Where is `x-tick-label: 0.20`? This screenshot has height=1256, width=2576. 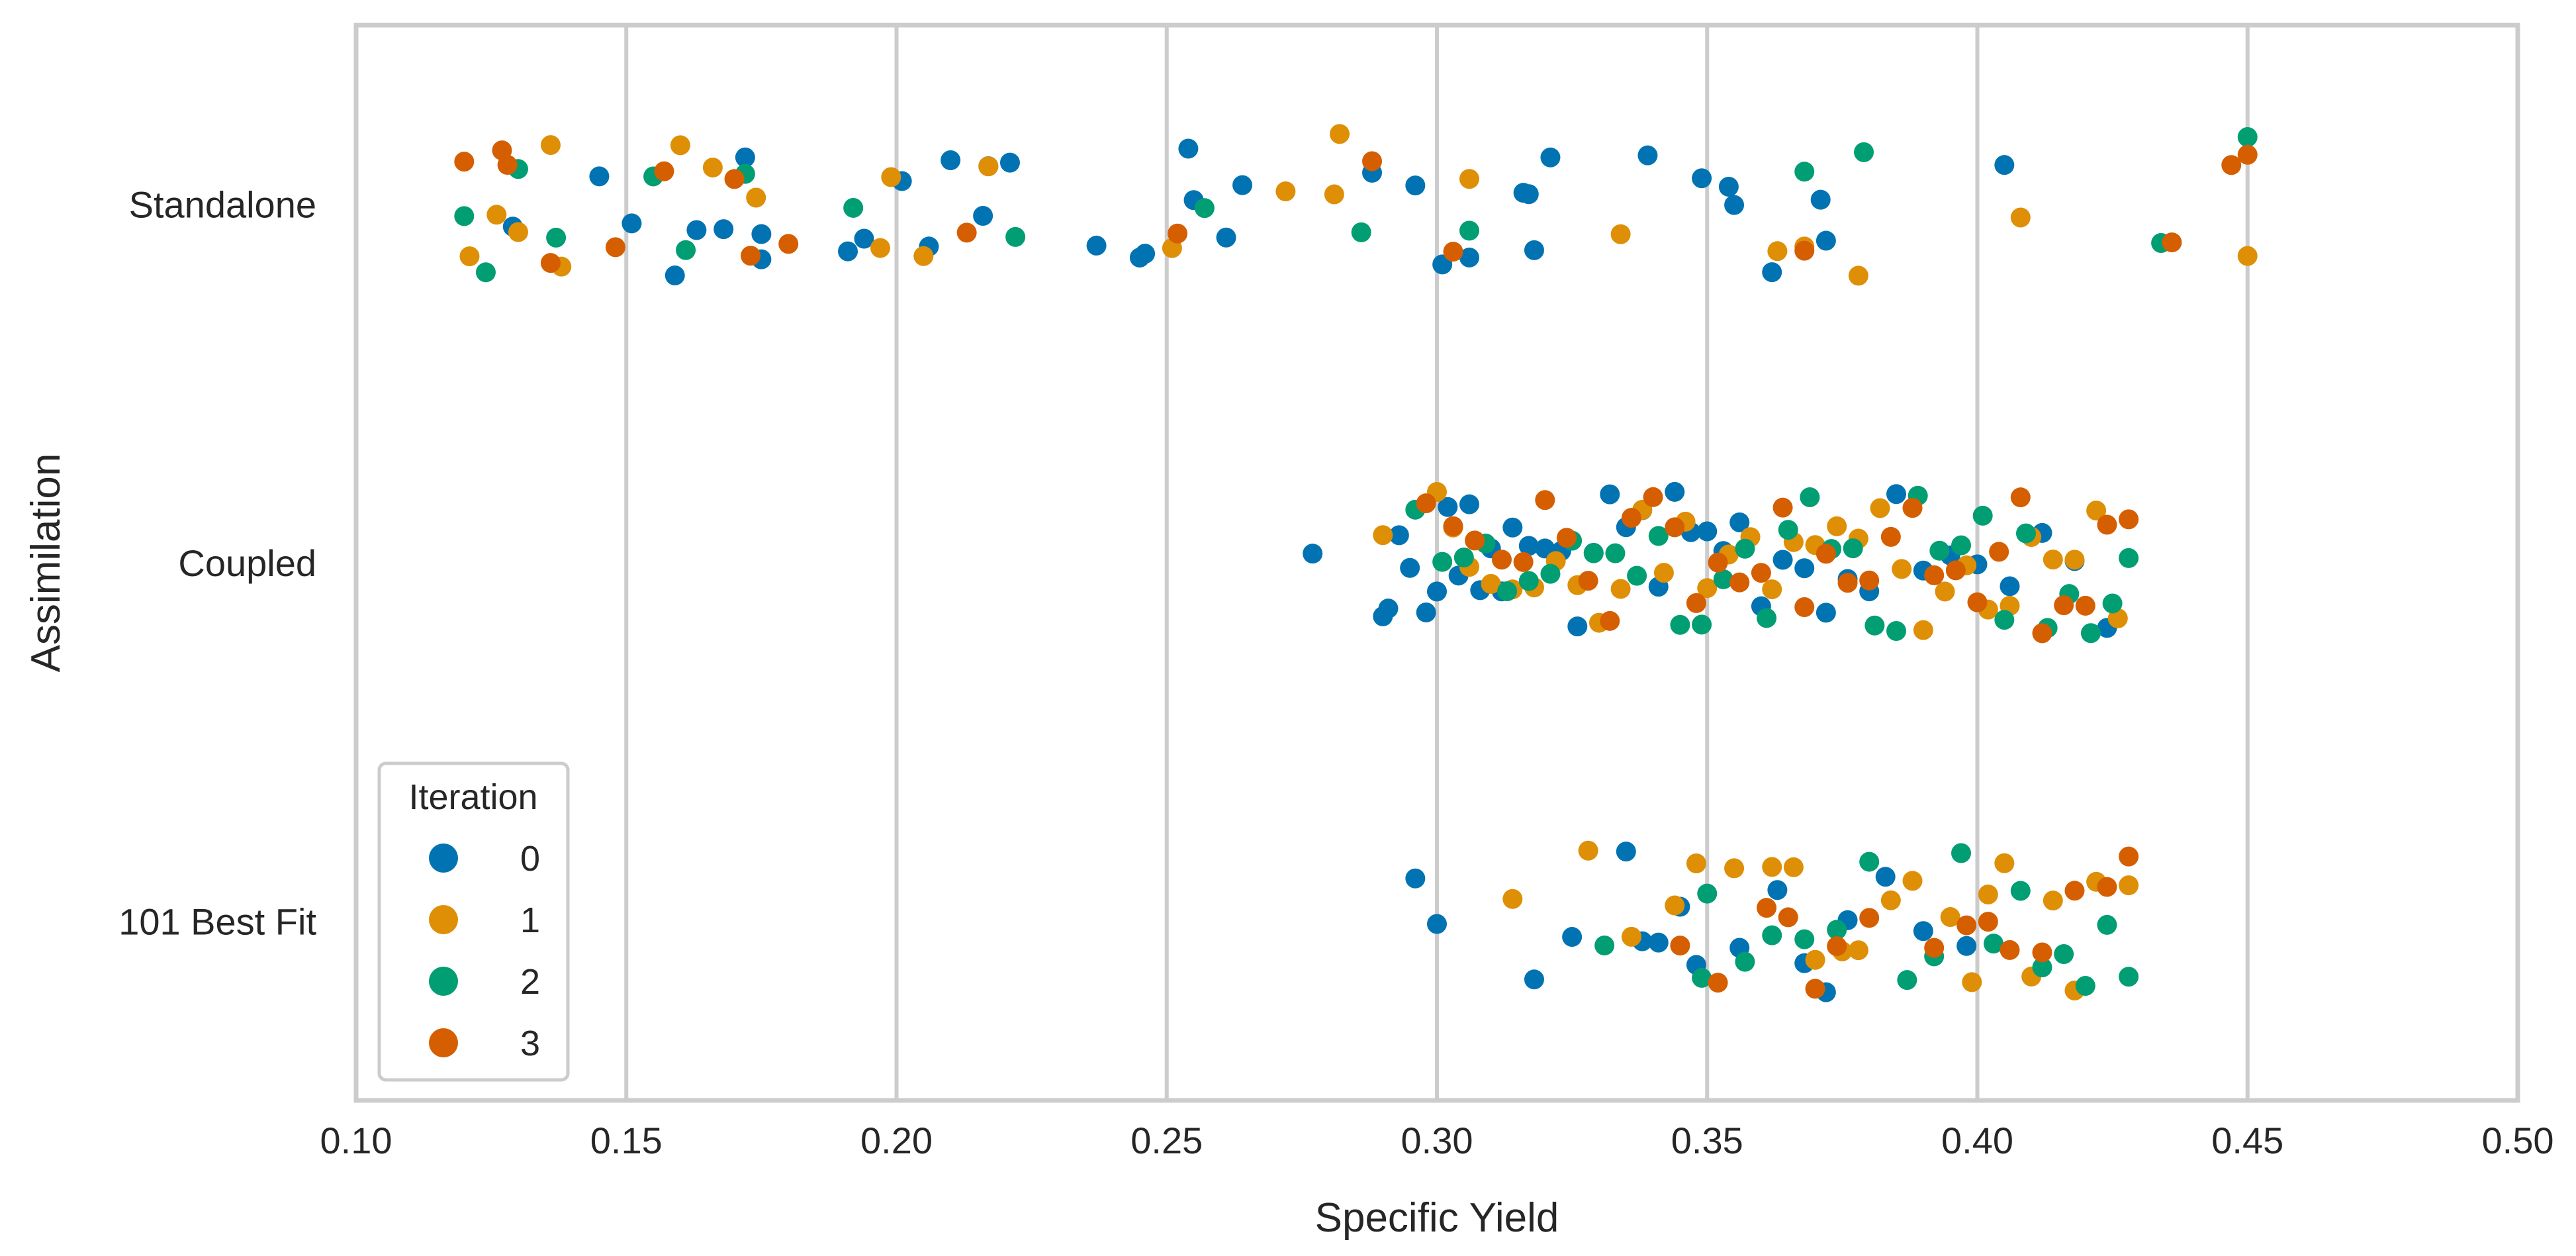 x-tick-label: 0.20 is located at coordinates (896, 1140).